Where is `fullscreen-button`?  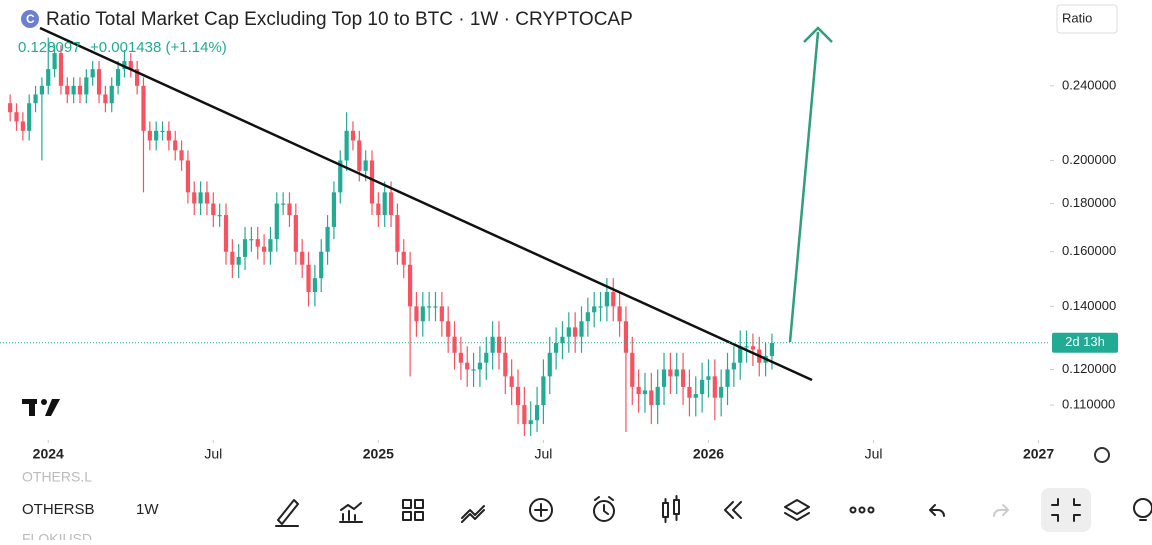 fullscreen-button is located at coordinates (1066, 510).